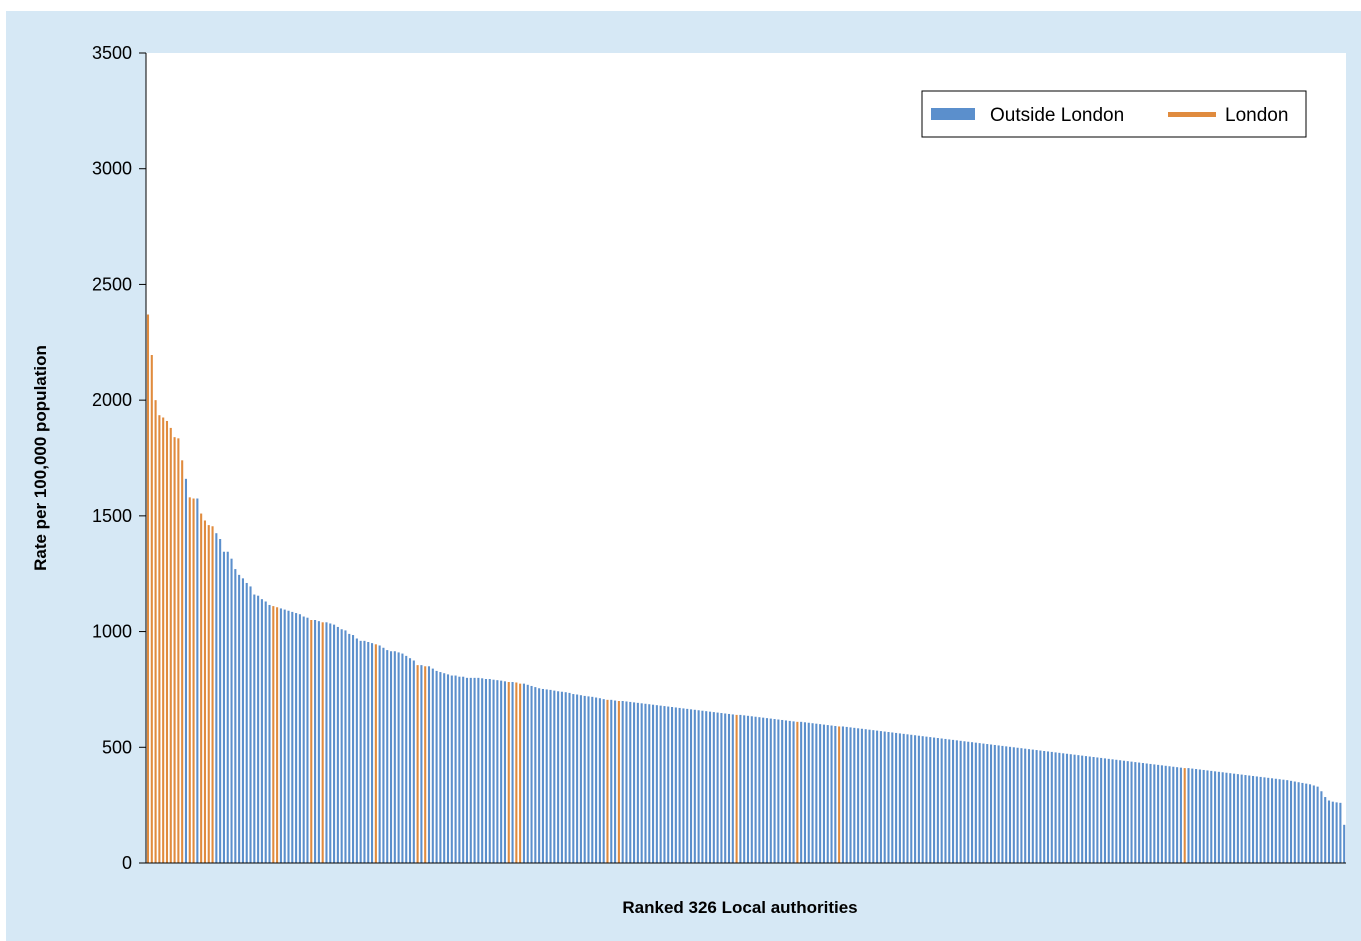  What do you see at coordinates (112, 53) in the screenshot?
I see `y-tick-label: 3500` at bounding box center [112, 53].